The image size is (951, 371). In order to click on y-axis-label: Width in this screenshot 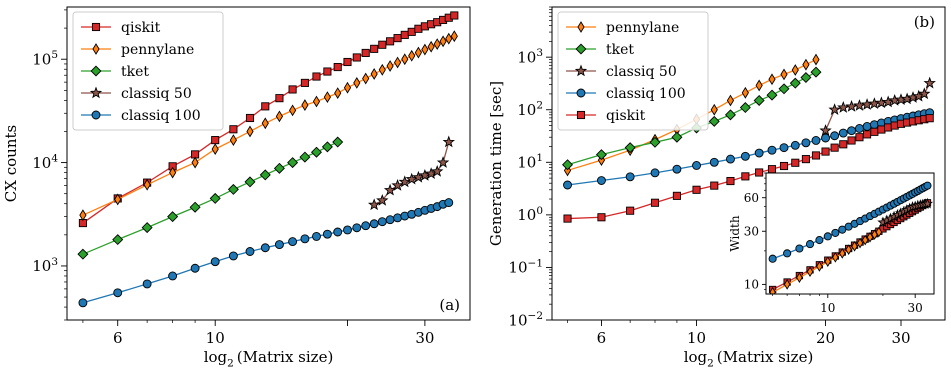, I will do `click(735, 233)`.